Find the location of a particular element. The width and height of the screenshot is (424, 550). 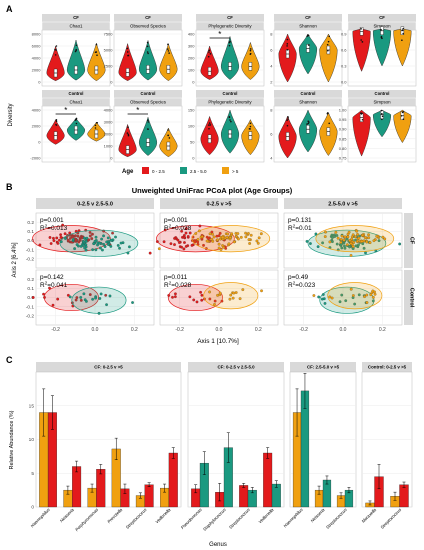

pcoa-r2-value: R2=0.041 is located at coordinates (54, 285).